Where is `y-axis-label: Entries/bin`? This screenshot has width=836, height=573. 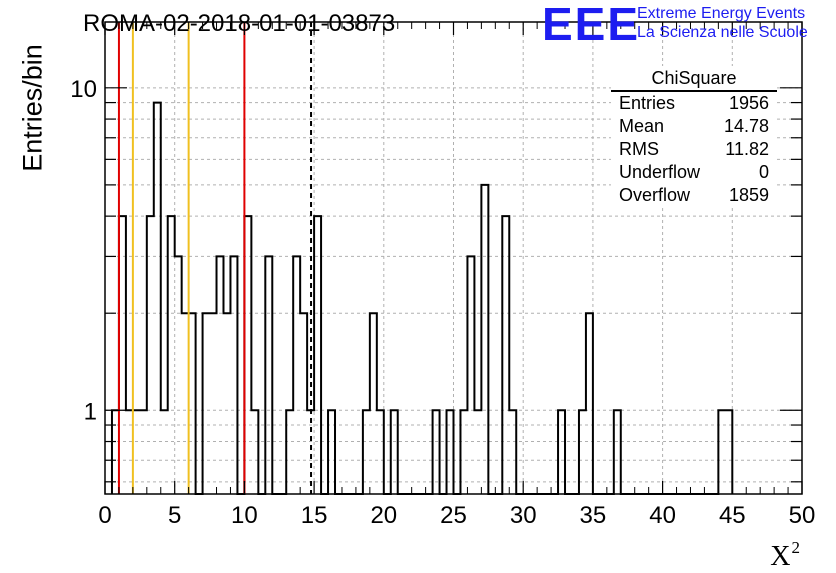
y-axis-label: Entries/bin is located at coordinates (32, 108).